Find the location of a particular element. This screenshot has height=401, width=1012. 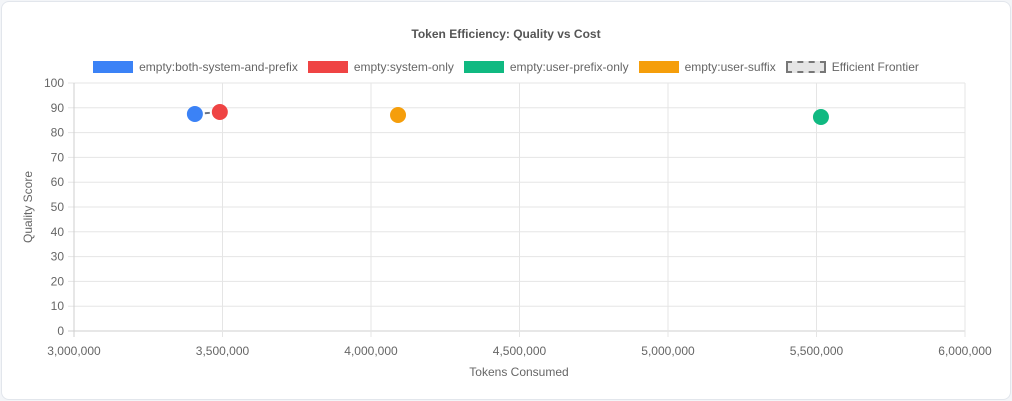

legend-label: empty:system-only is located at coordinates (403, 67).